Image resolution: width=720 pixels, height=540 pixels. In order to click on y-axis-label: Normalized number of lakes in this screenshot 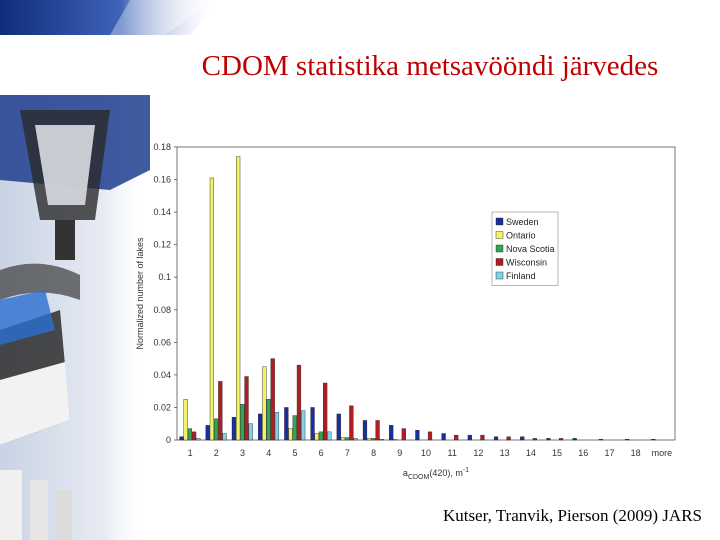, I will do `click(140, 293)`.